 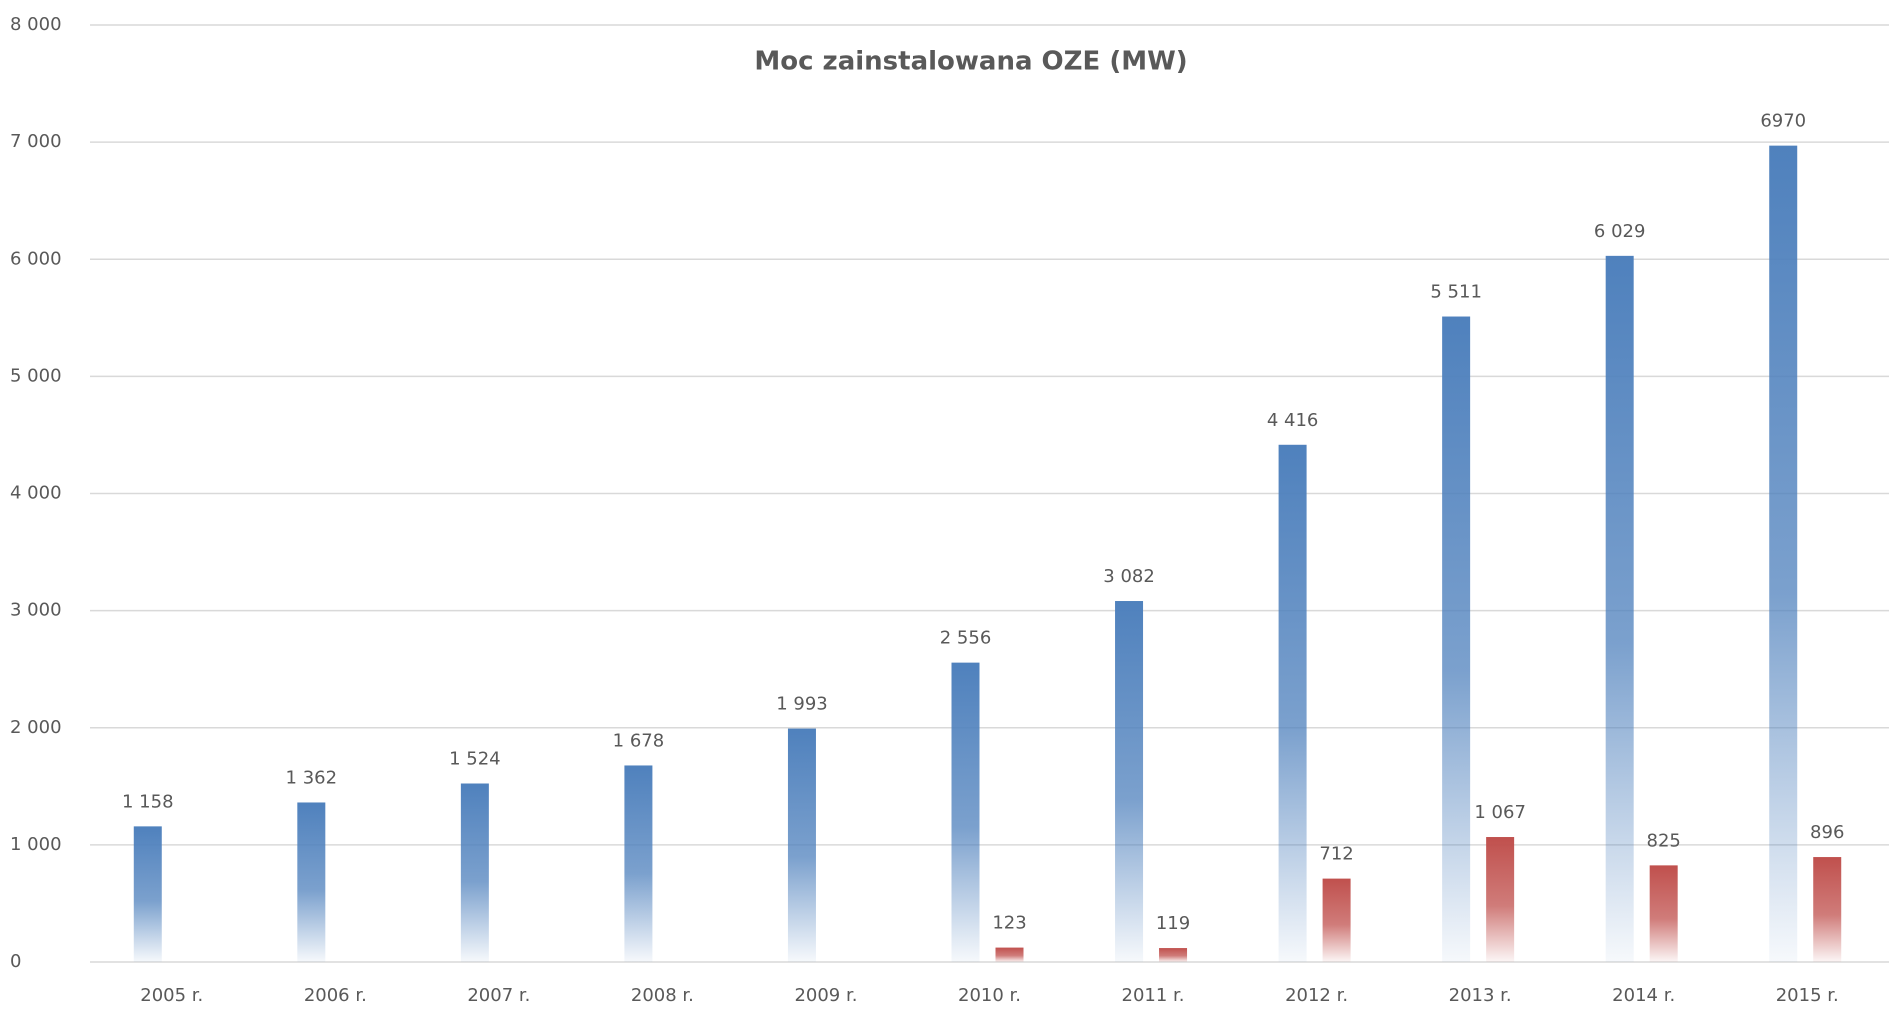 I want to click on y-tick-label: 1 000, so click(x=36, y=844).